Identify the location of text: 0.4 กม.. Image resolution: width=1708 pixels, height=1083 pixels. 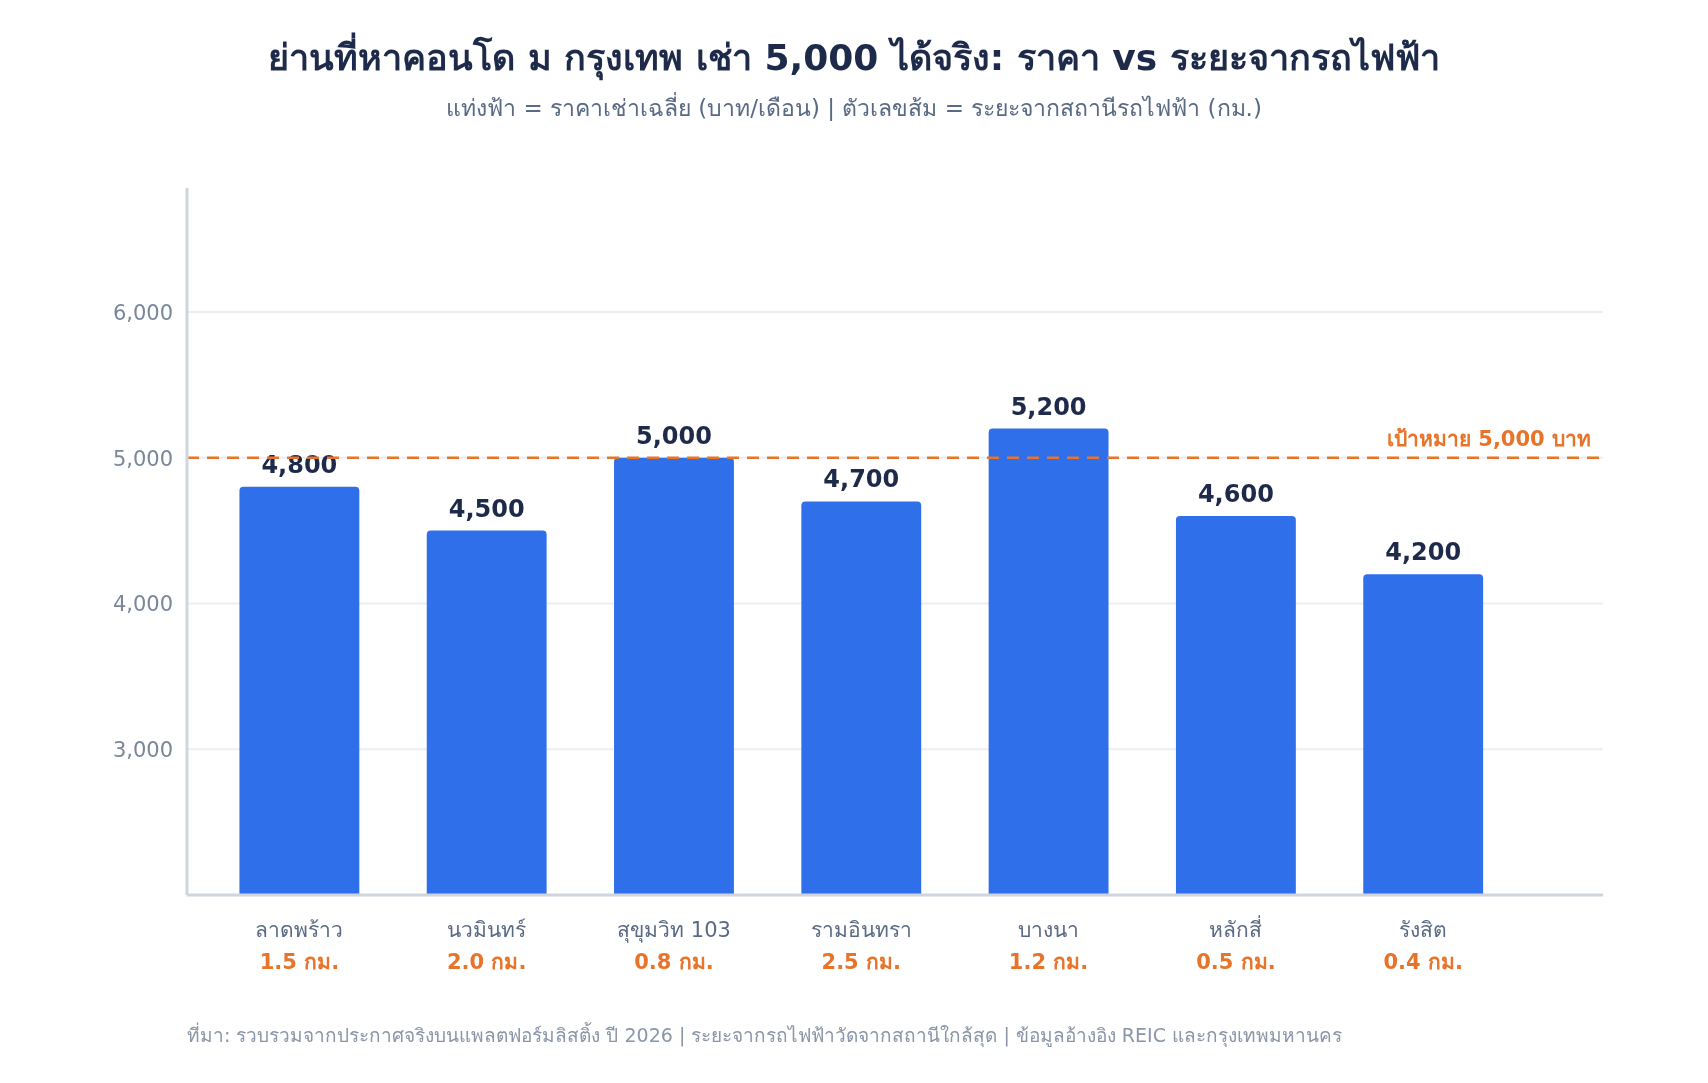
(1423, 962).